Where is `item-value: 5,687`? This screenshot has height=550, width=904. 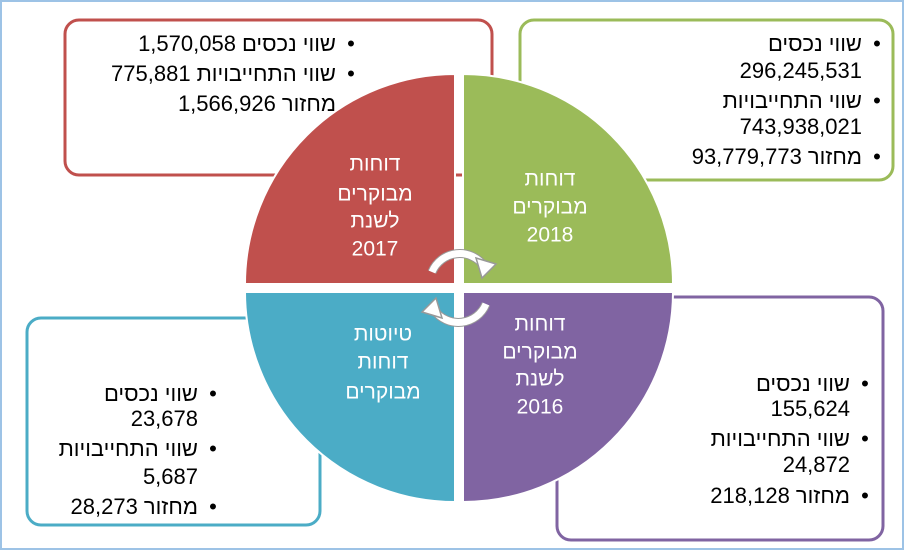 item-value: 5,687 is located at coordinates (170, 476).